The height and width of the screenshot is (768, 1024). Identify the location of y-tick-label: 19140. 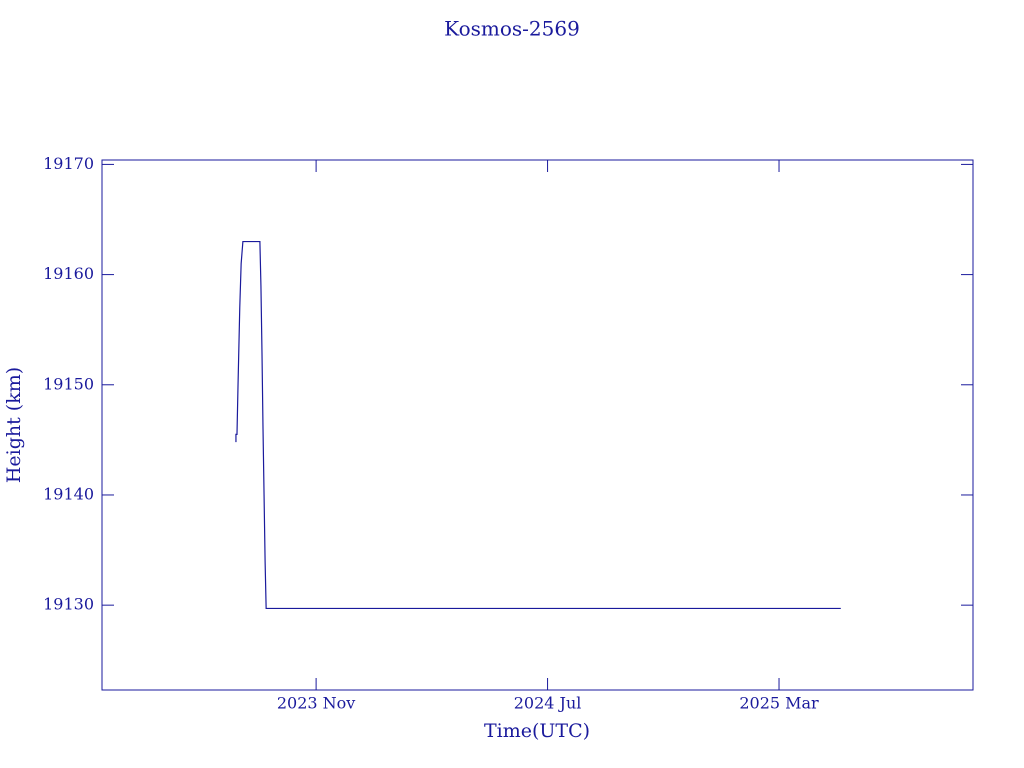
(68, 493).